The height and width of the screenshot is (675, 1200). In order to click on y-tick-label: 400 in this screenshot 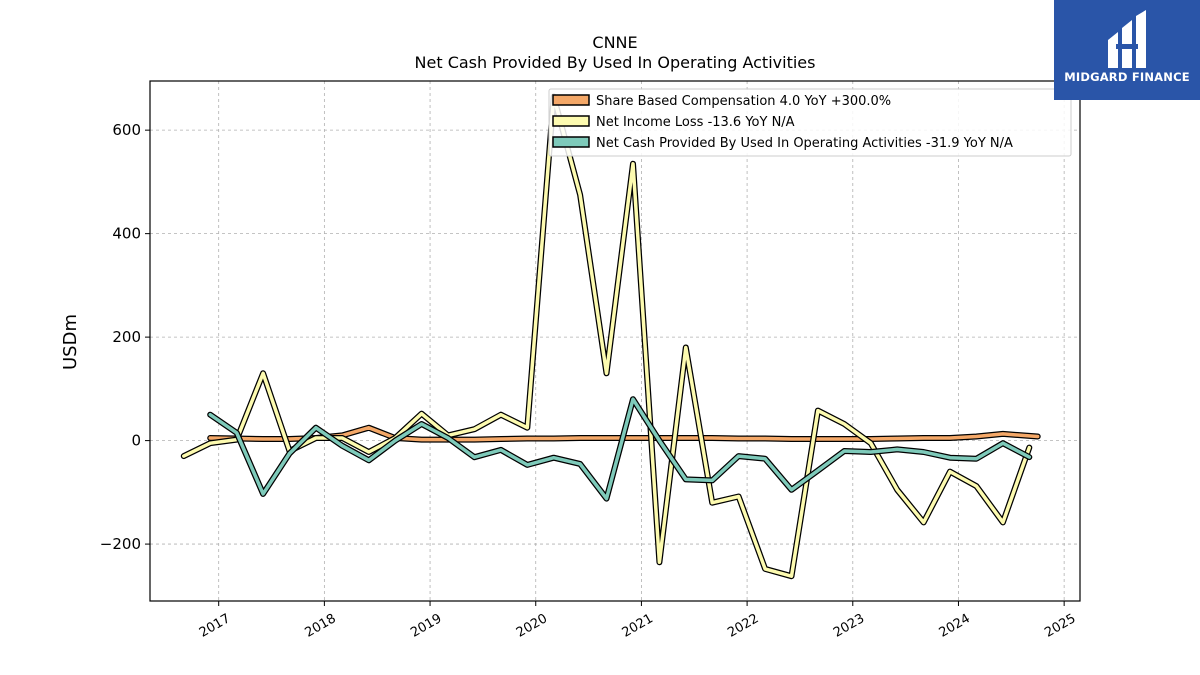, I will do `click(126, 234)`.